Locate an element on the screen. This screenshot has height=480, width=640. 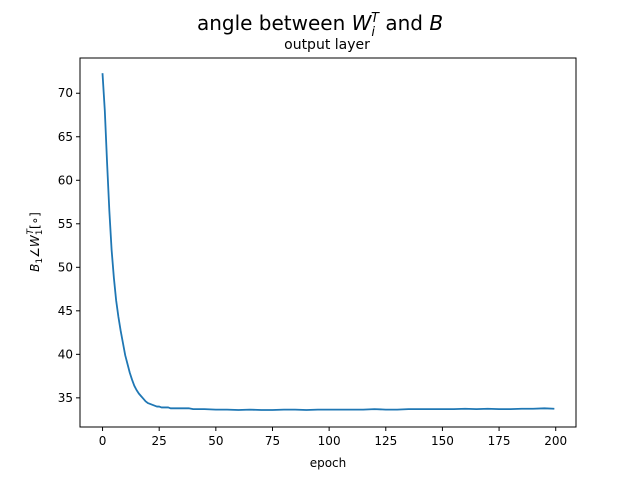
title-symbol-b: B is located at coordinates (436, 23).